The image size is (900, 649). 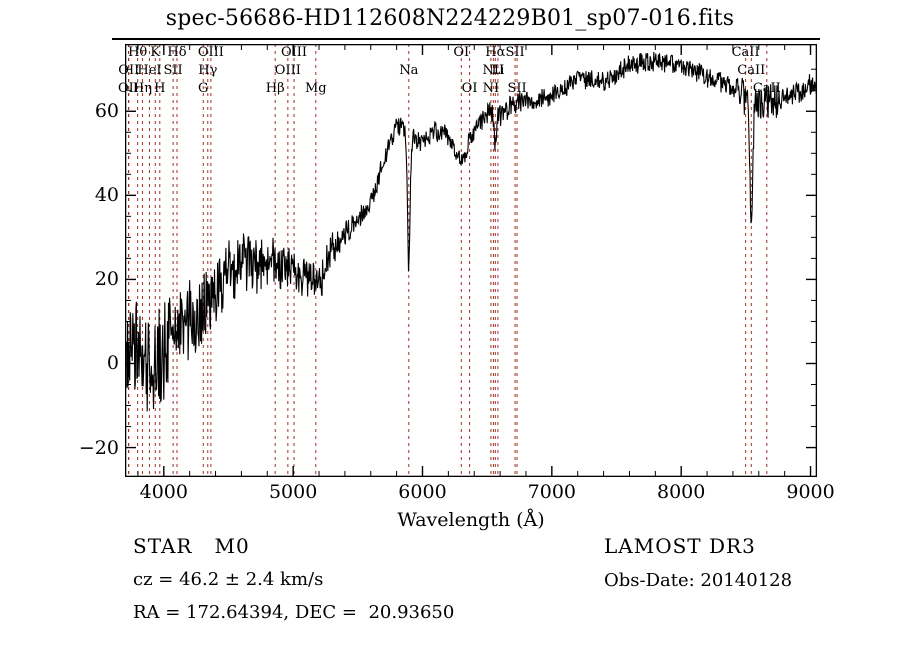 What do you see at coordinates (681, 492) in the screenshot?
I see `x-tick-label: 8000` at bounding box center [681, 492].